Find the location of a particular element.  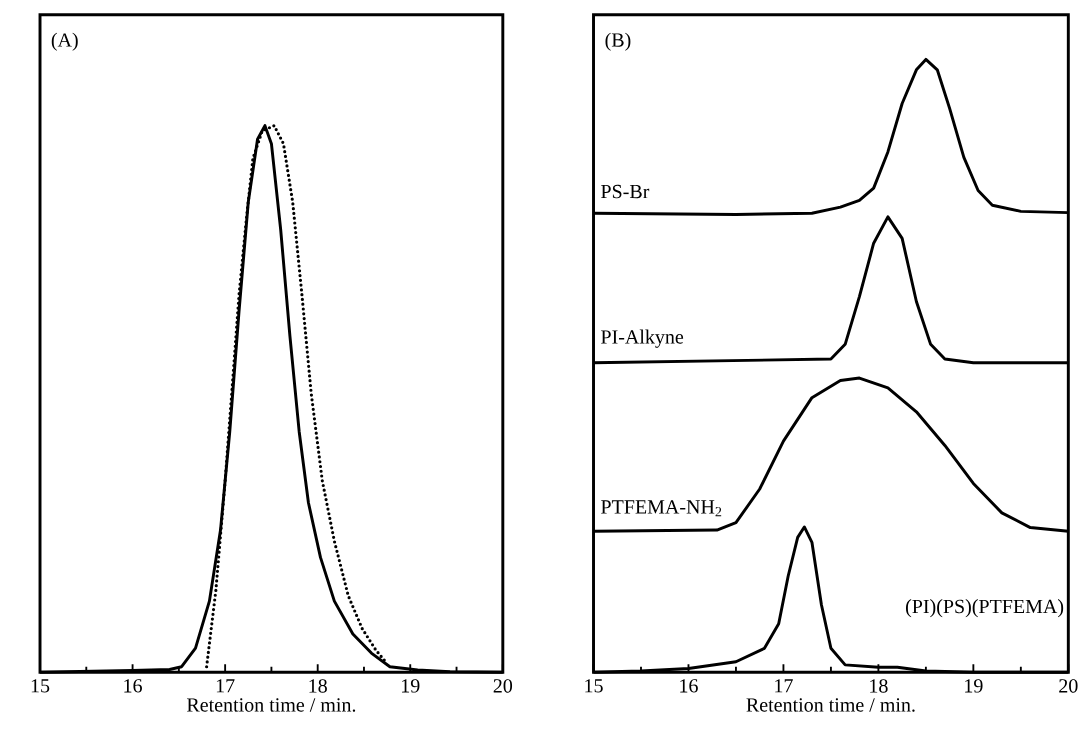

series-label: PS-Br is located at coordinates (625, 191).